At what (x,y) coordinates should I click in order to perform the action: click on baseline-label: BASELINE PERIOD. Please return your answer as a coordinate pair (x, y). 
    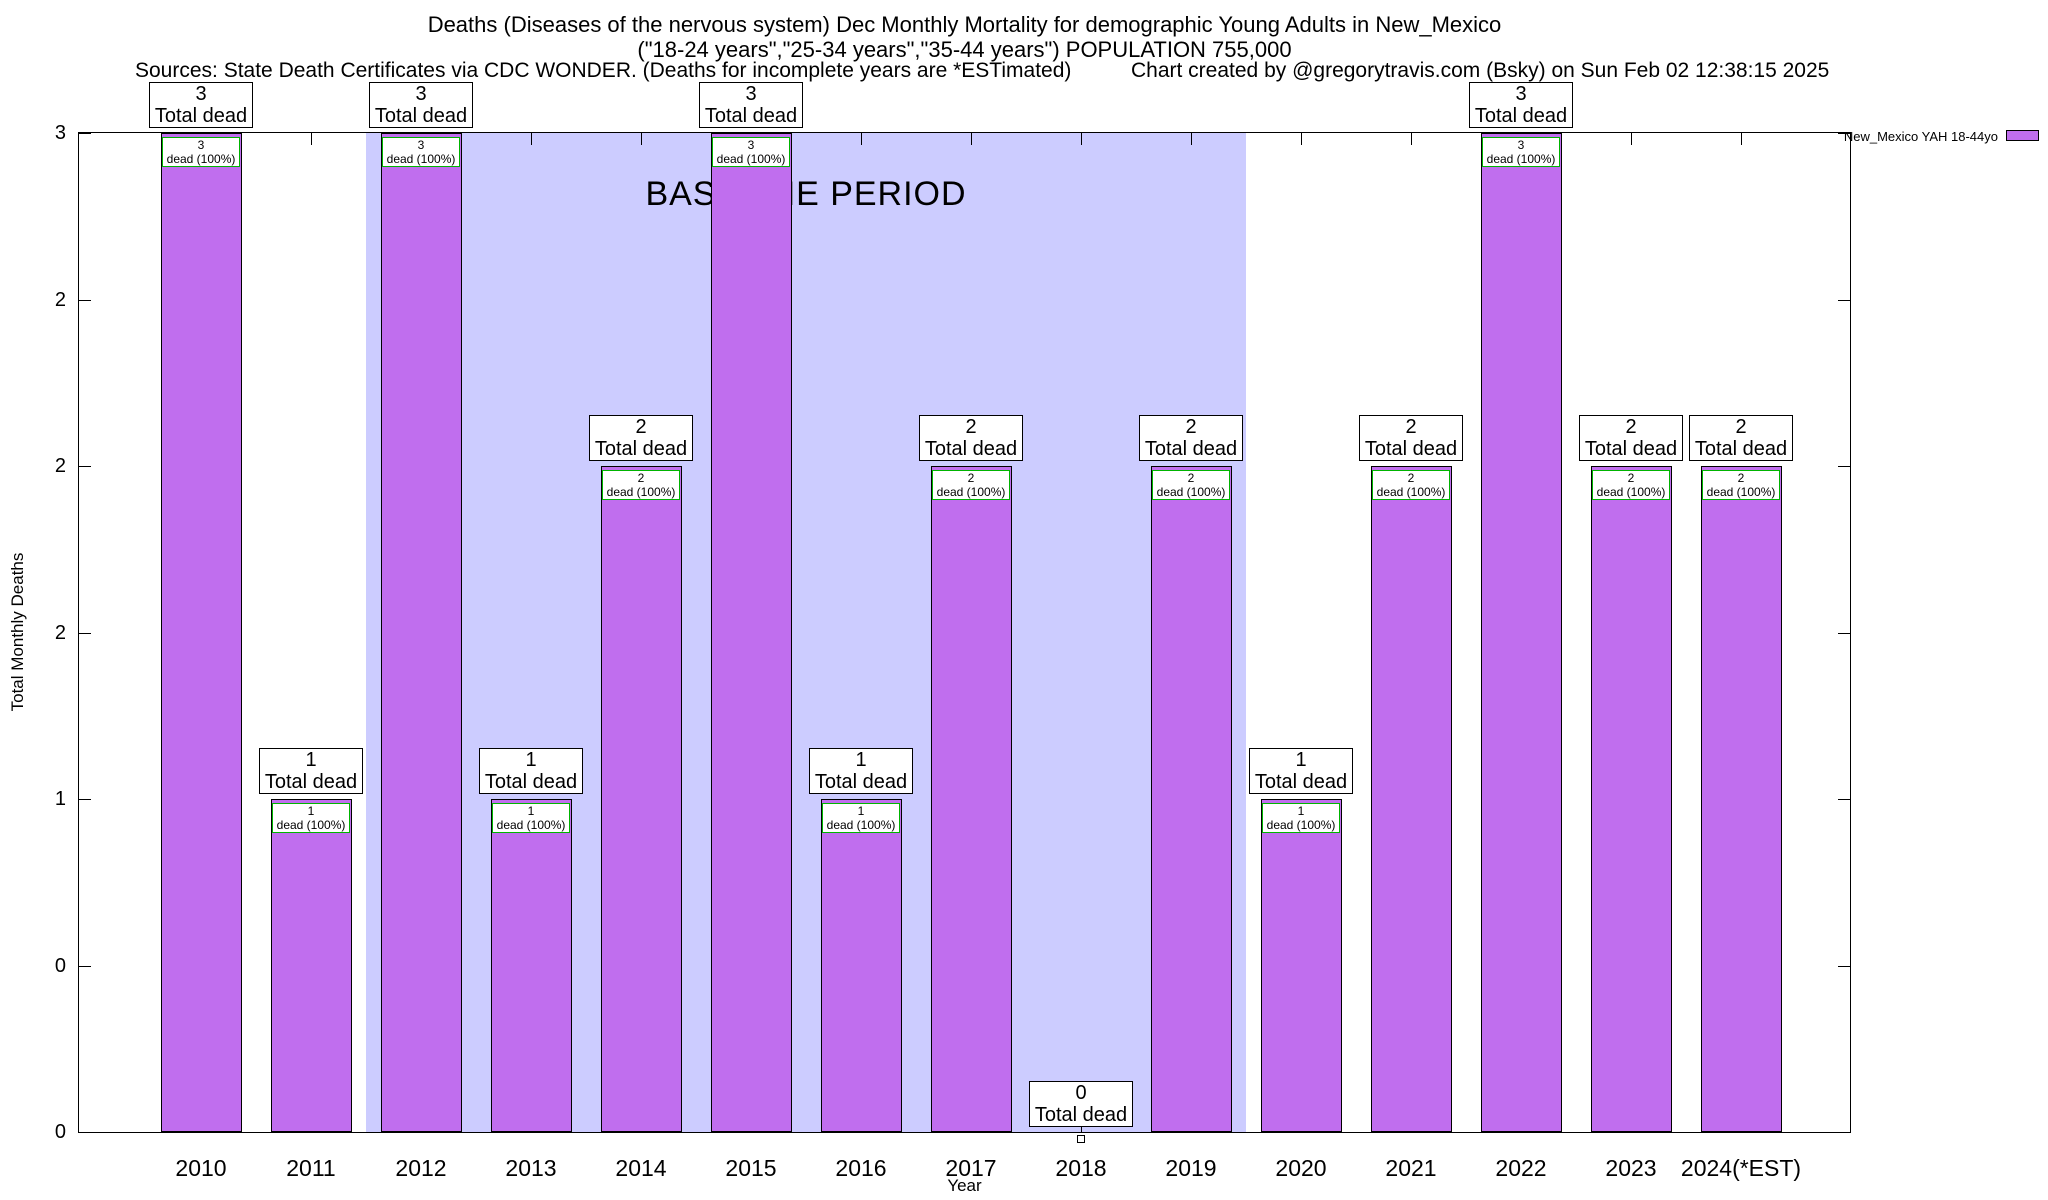
    Looking at the image, I should click on (806, 194).